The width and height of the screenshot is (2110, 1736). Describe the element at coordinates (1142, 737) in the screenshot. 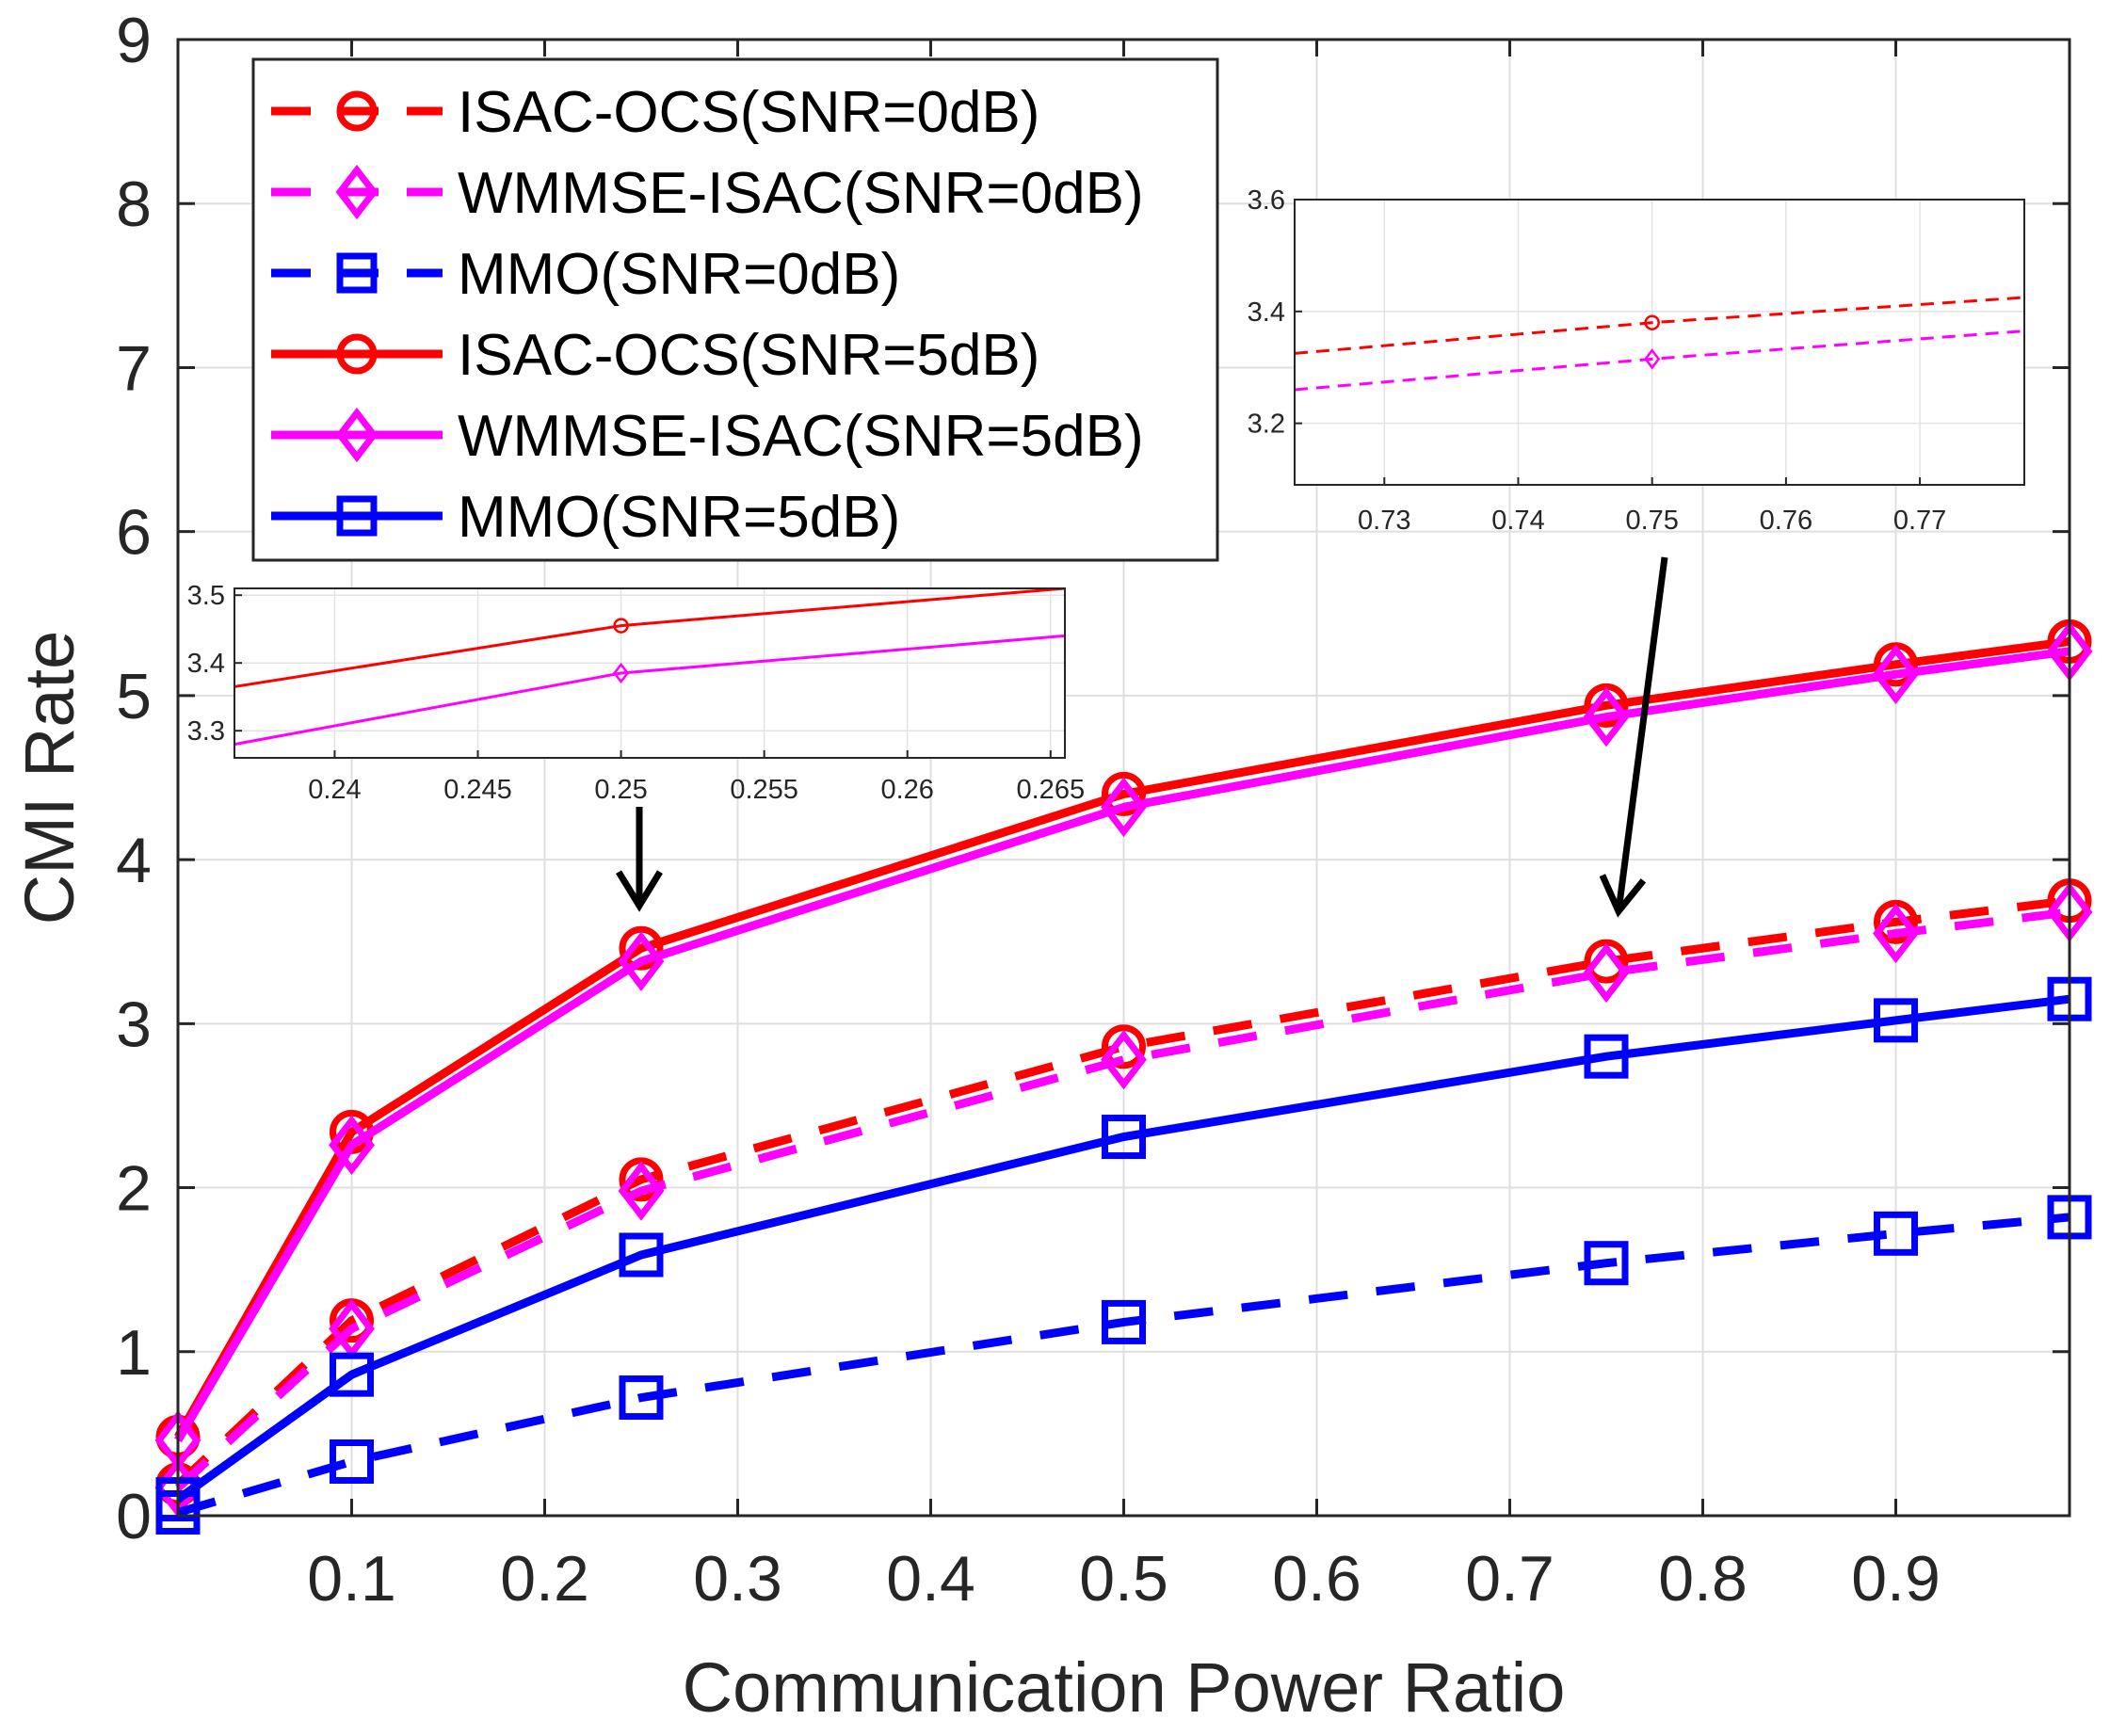

I see `zoom-arrows` at that location.